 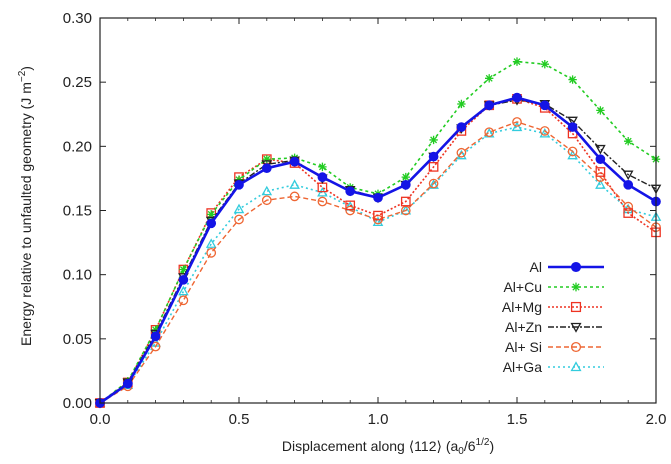 What do you see at coordinates (523, 367) in the screenshot?
I see `legend-label: Al+Ga` at bounding box center [523, 367].